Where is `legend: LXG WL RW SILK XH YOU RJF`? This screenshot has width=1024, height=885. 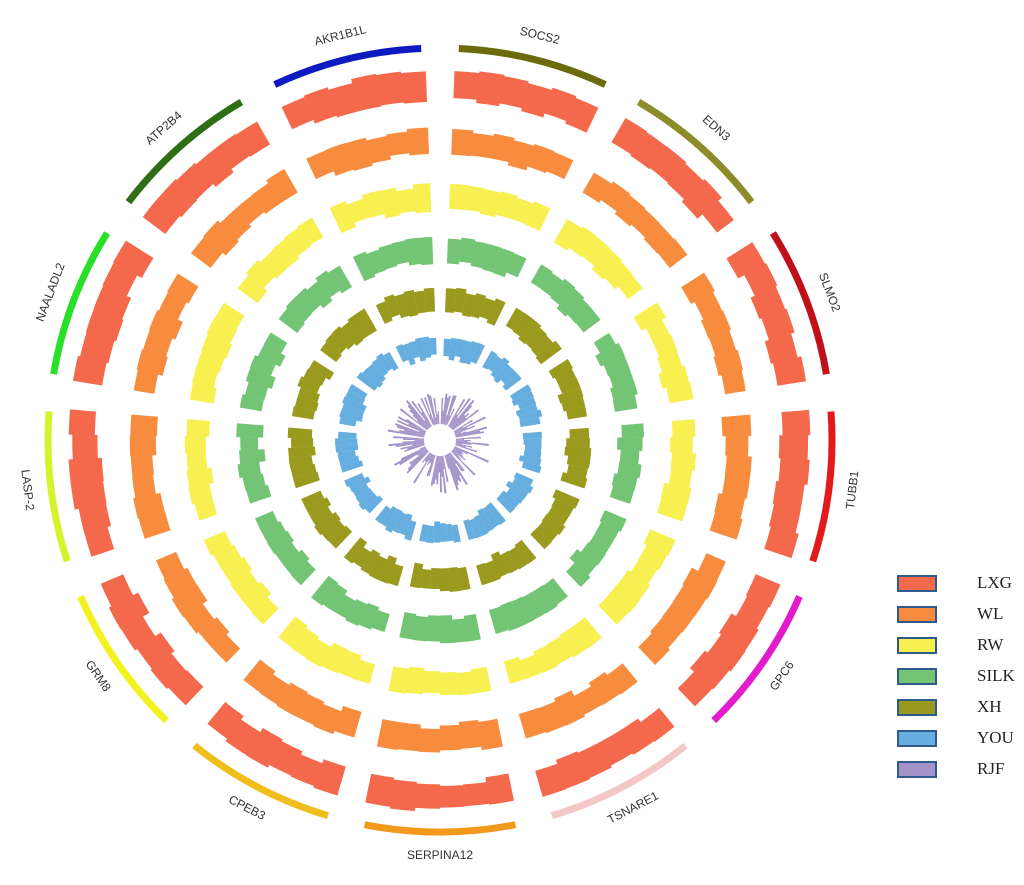
legend: LXG WL RW SILK XH YOU RJF is located at coordinates (955, 680).